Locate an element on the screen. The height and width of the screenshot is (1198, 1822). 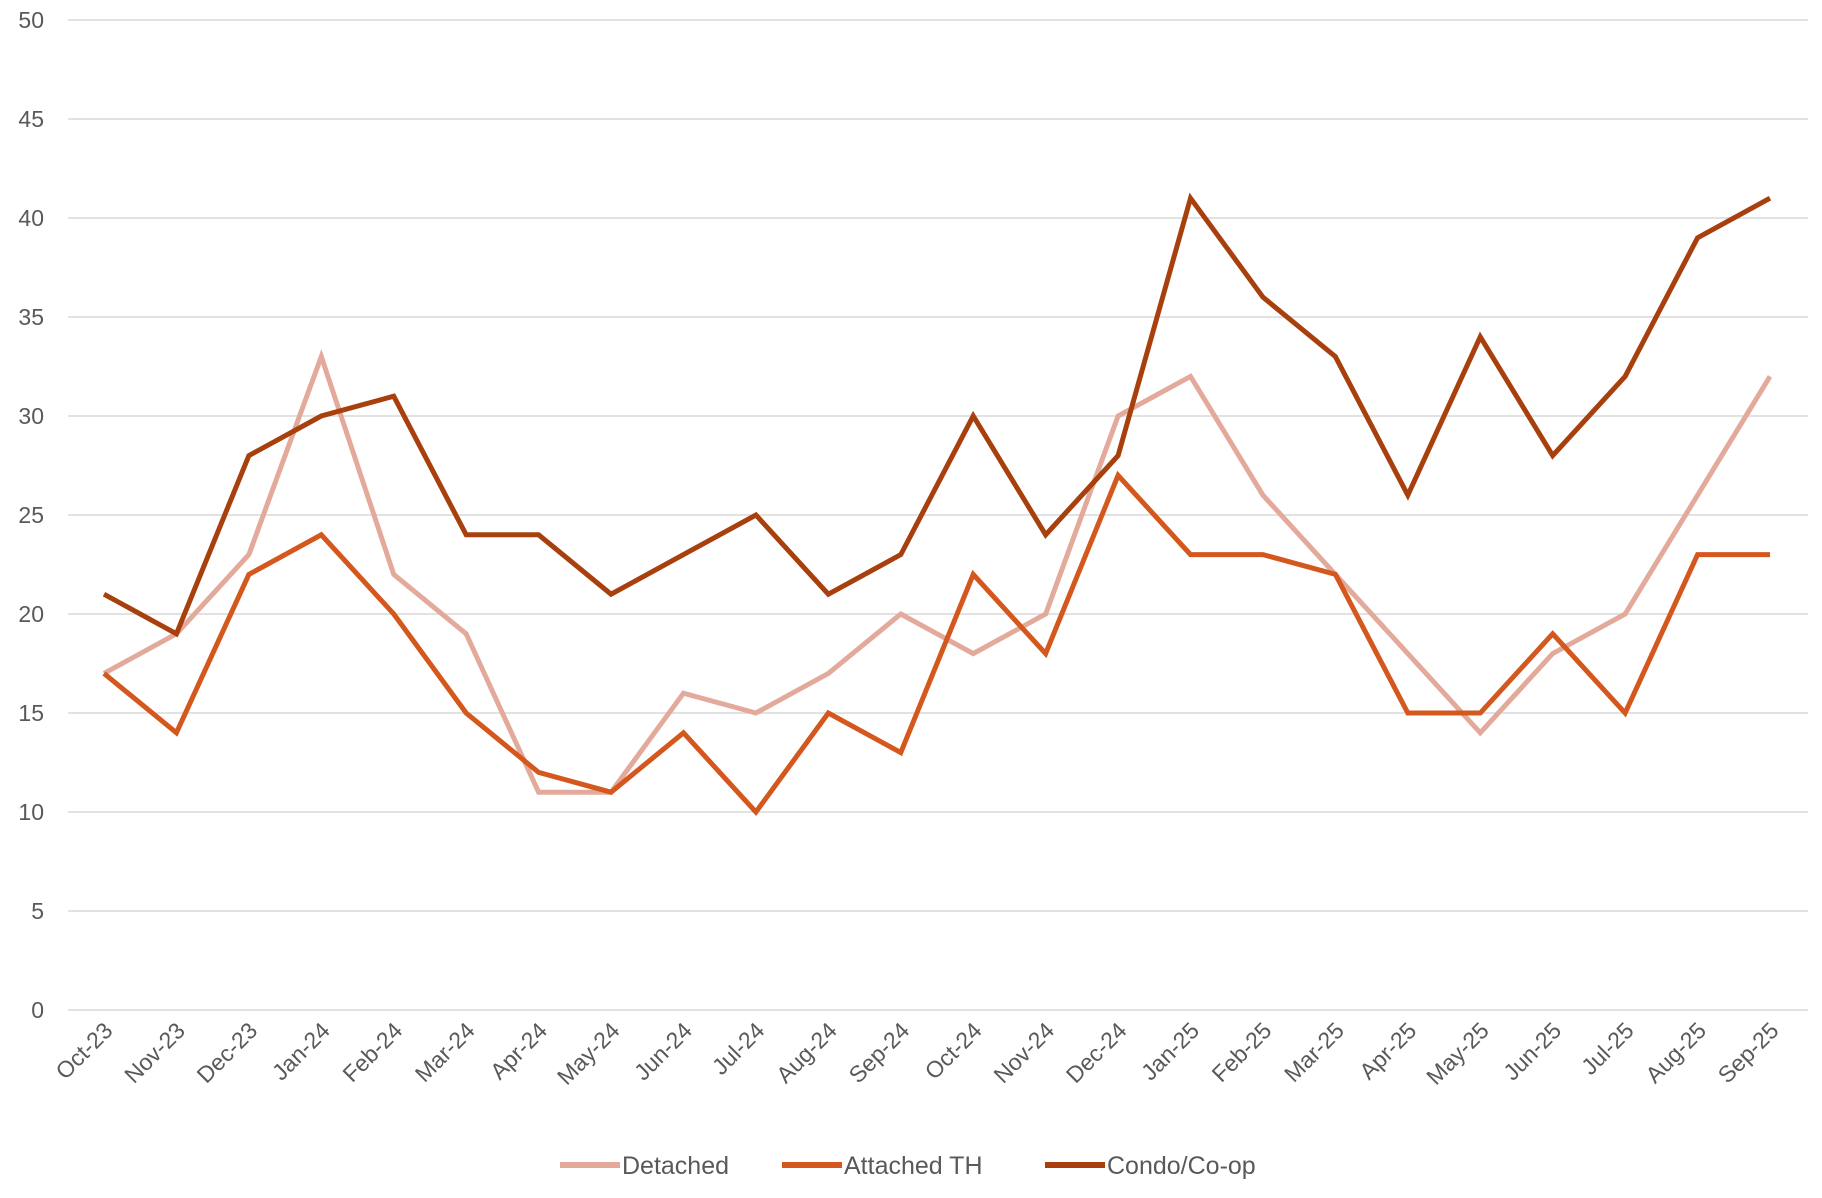
x-tick-label: Apr-25 is located at coordinates (1387, 1050).